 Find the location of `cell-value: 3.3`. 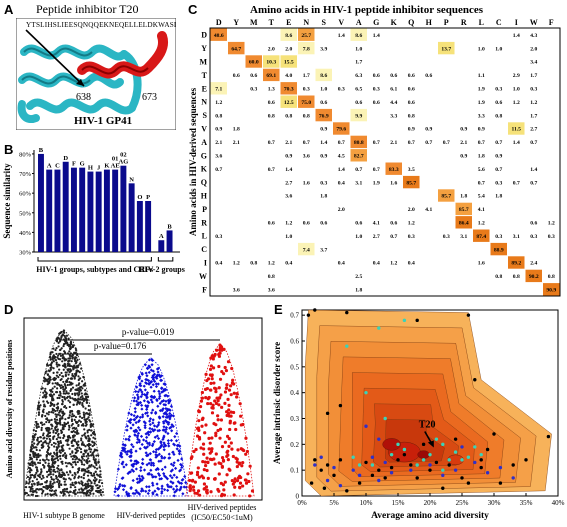

cell-value: 3.3 is located at coordinates (481, 116).